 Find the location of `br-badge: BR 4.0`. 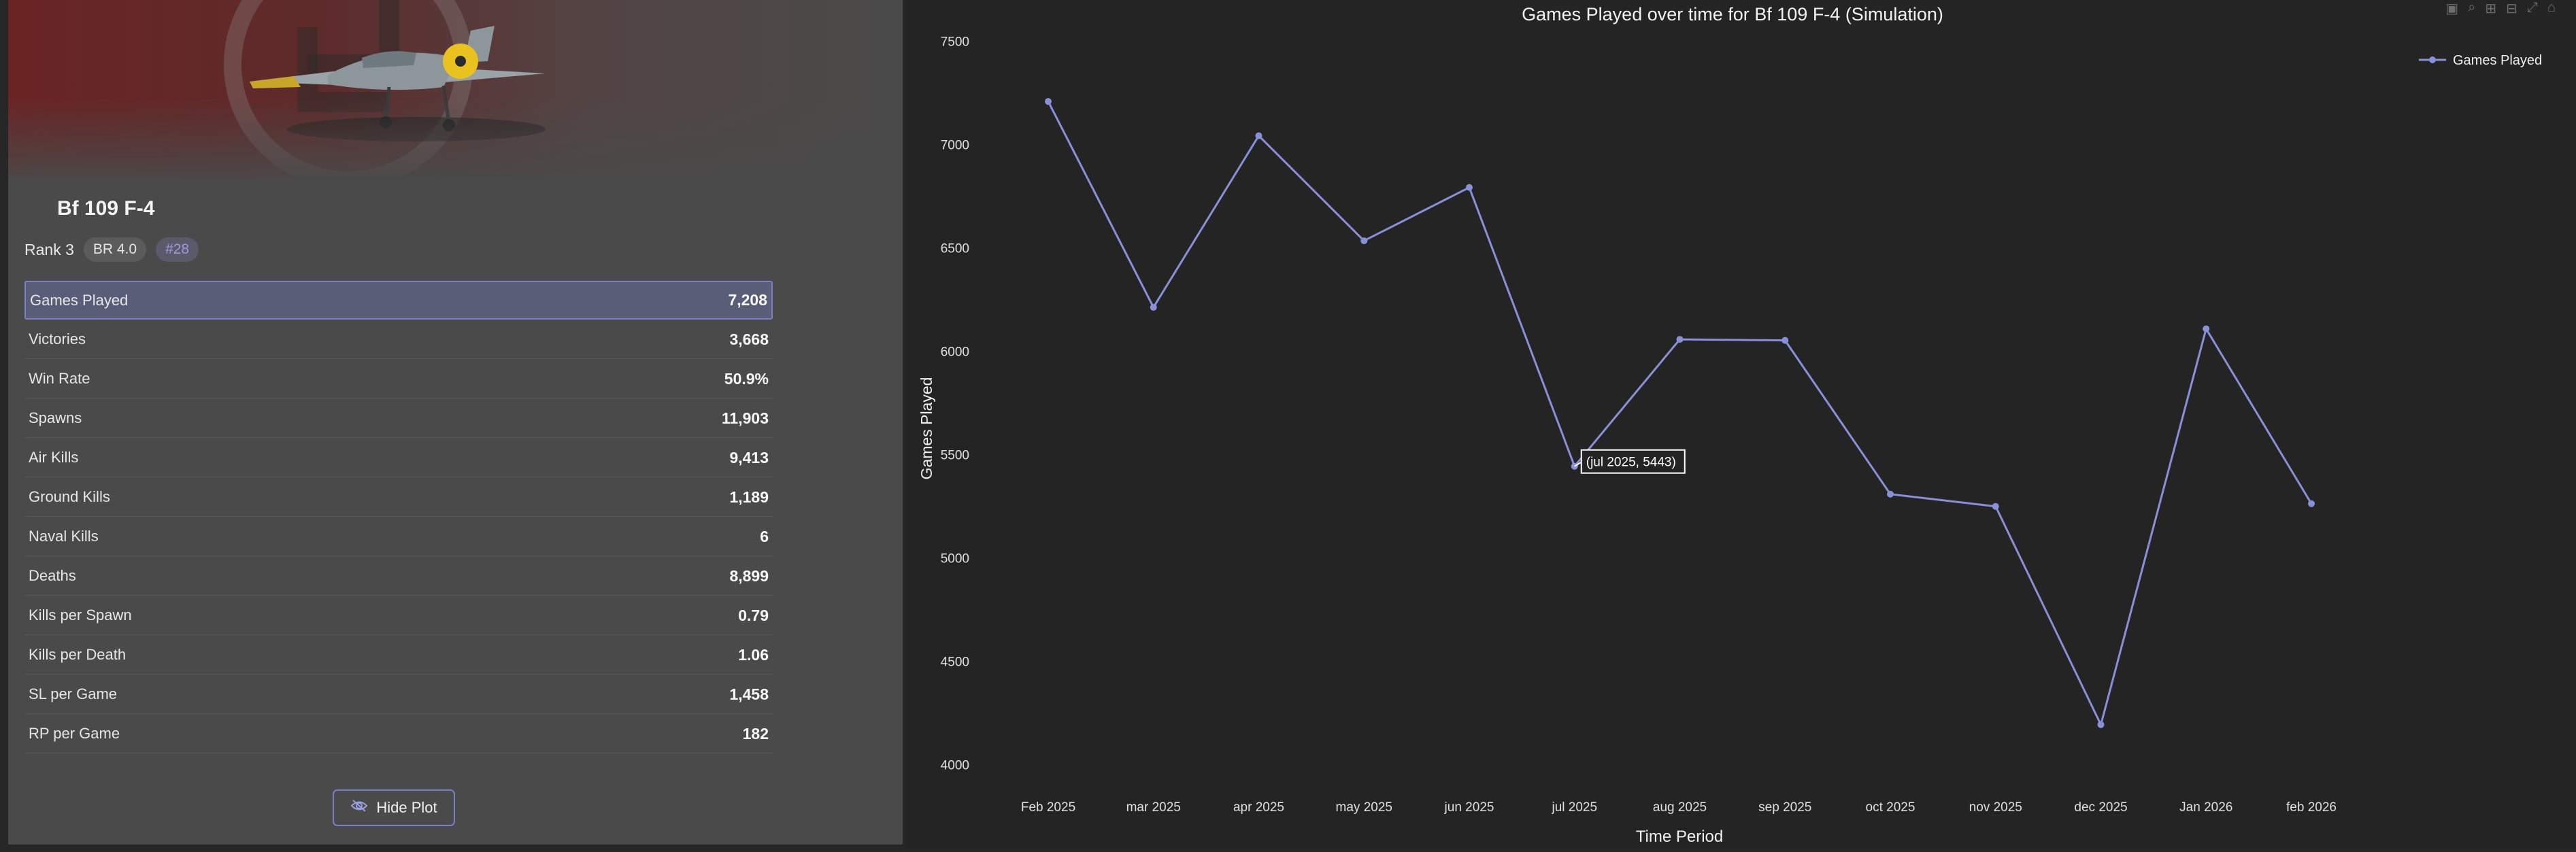

br-badge: BR 4.0 is located at coordinates (115, 250).